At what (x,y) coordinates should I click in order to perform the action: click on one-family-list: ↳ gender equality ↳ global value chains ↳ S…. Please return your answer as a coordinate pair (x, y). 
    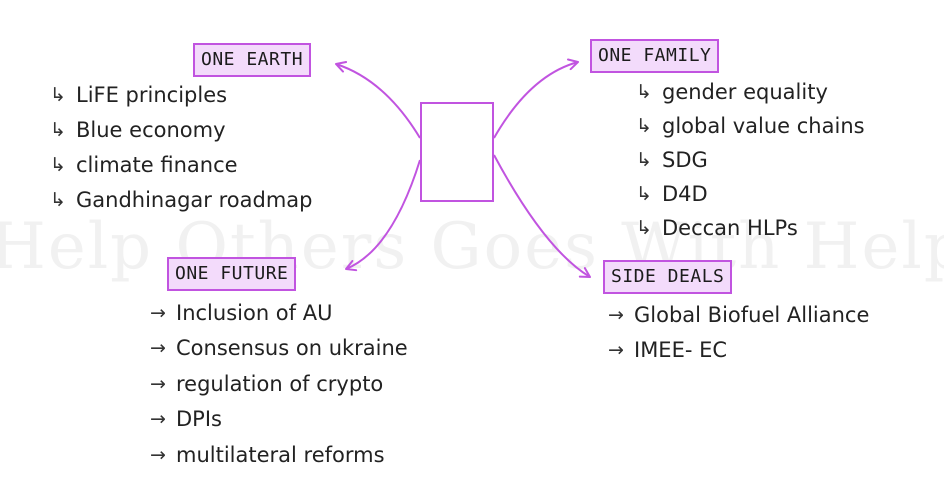
    Looking at the image, I should click on (750, 160).